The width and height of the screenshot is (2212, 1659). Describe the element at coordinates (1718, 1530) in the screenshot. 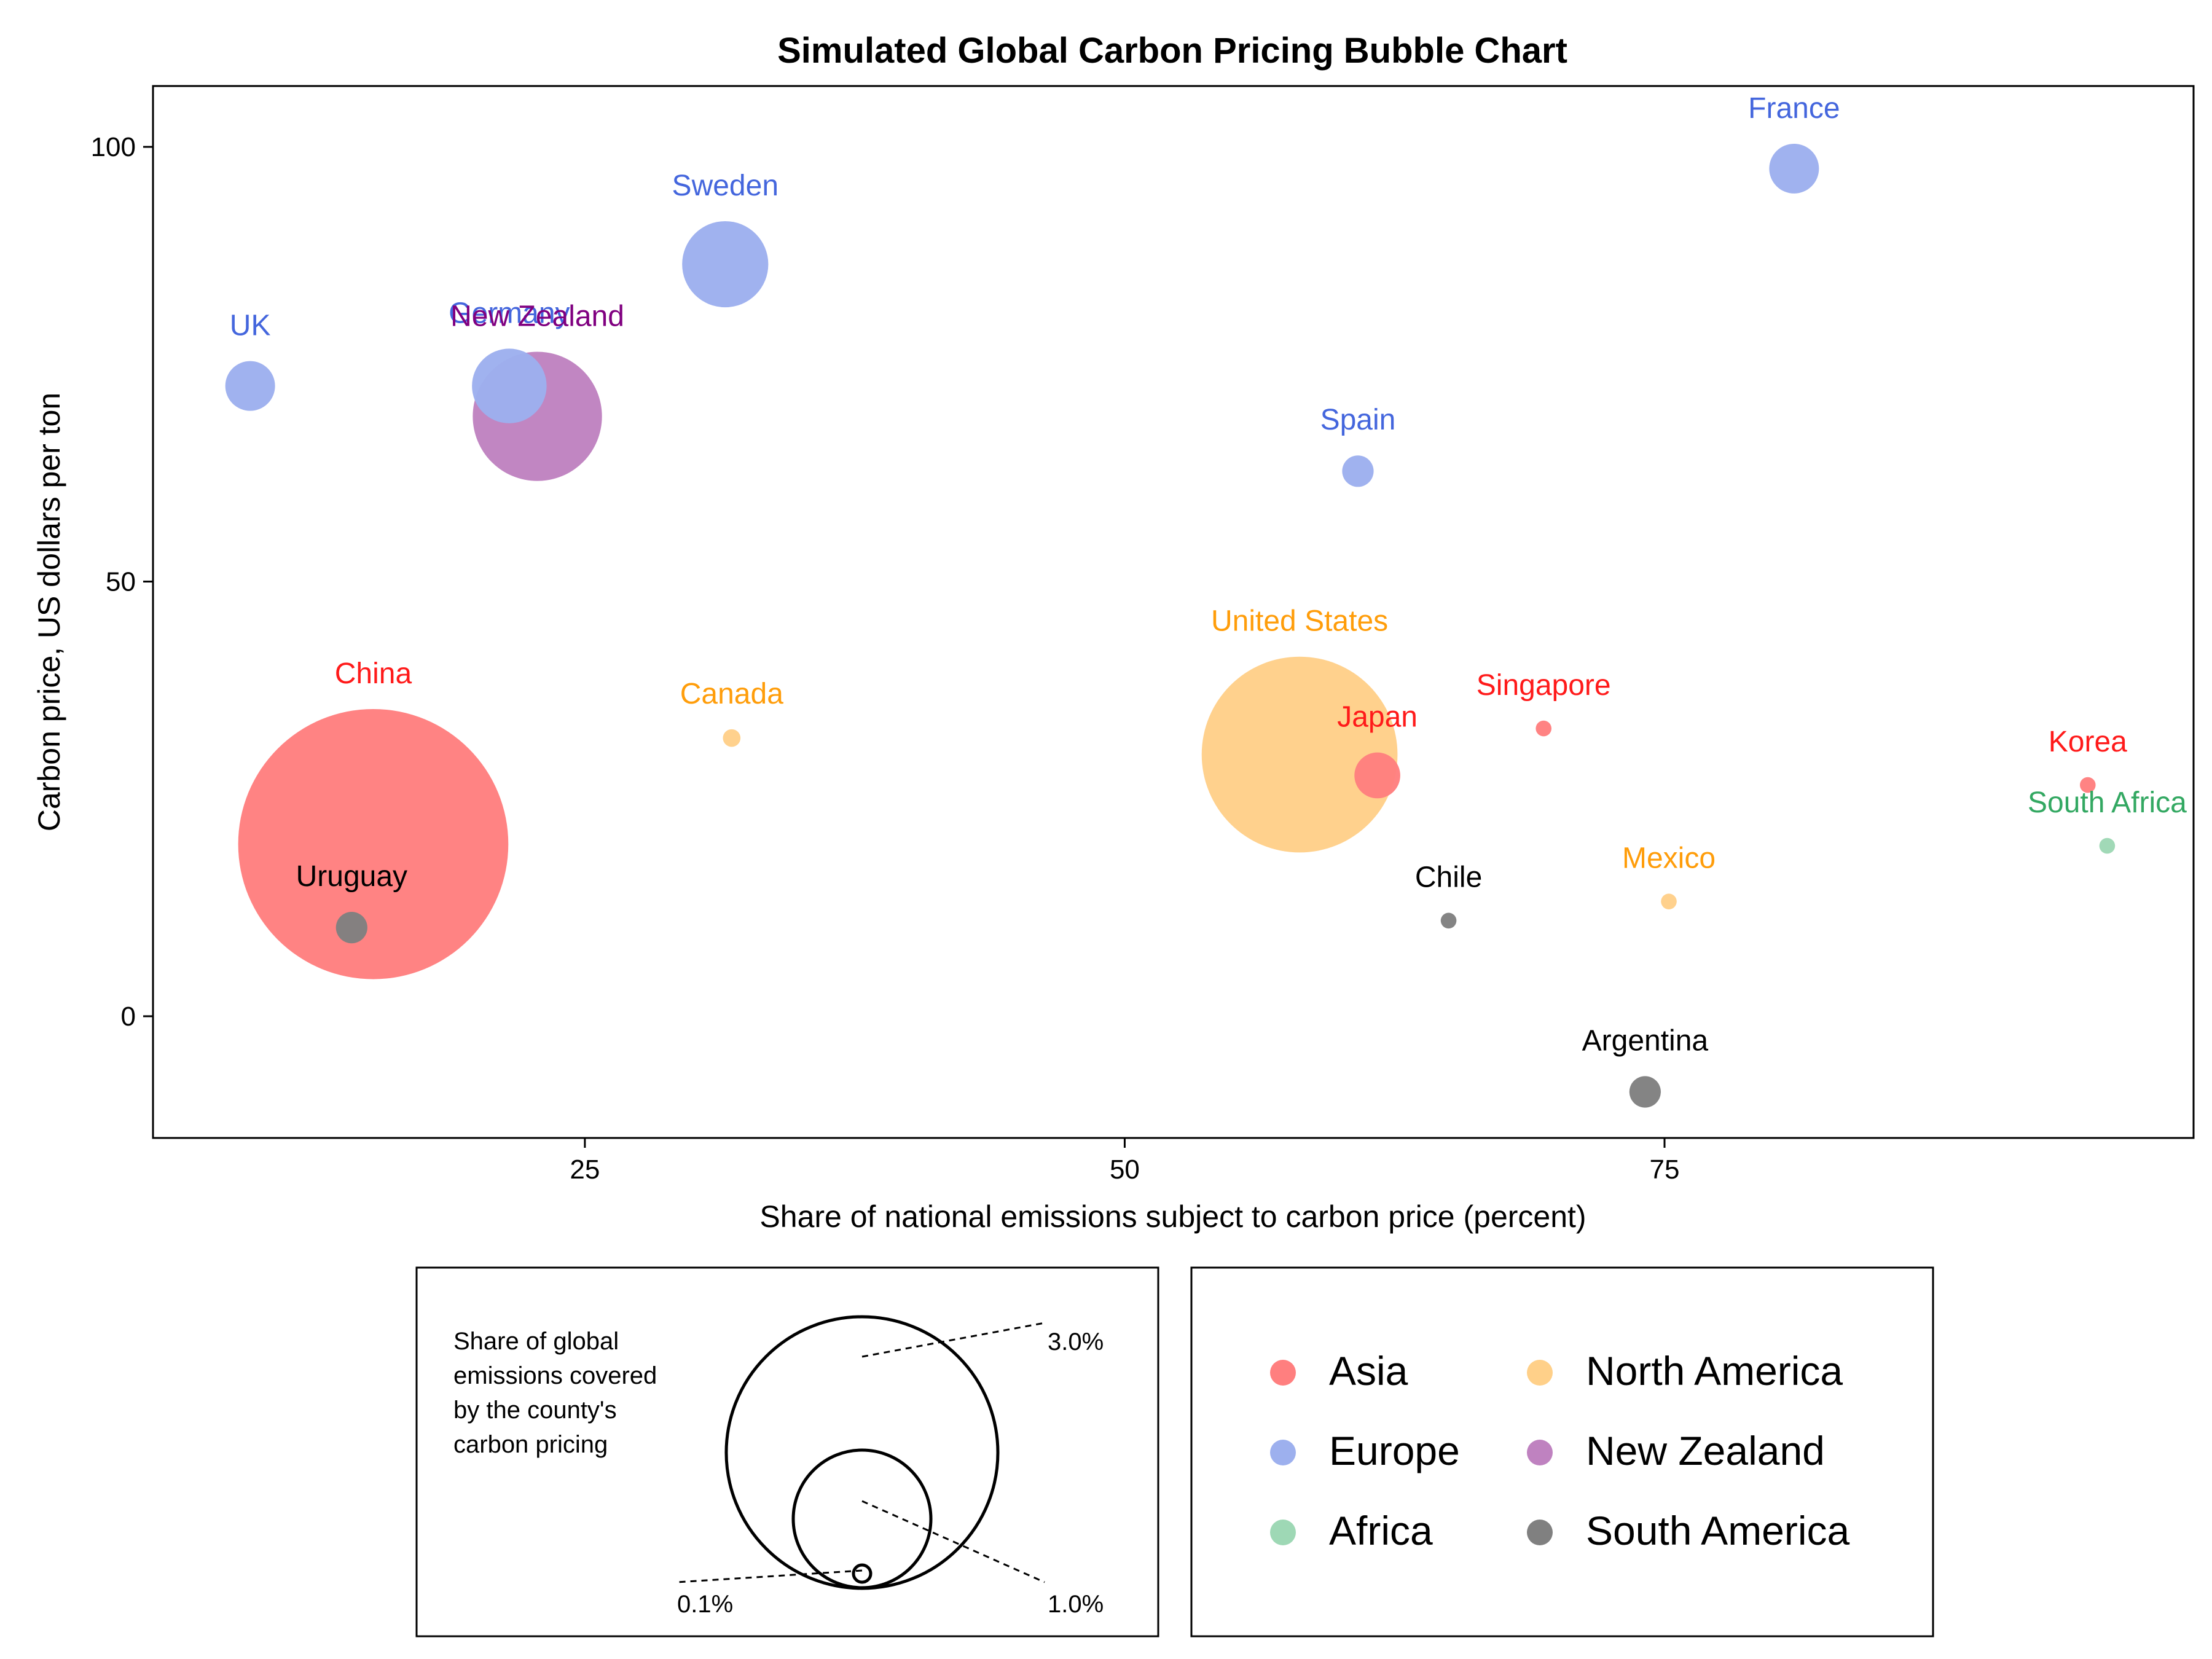

I see `legend-label-south-america: South America` at that location.